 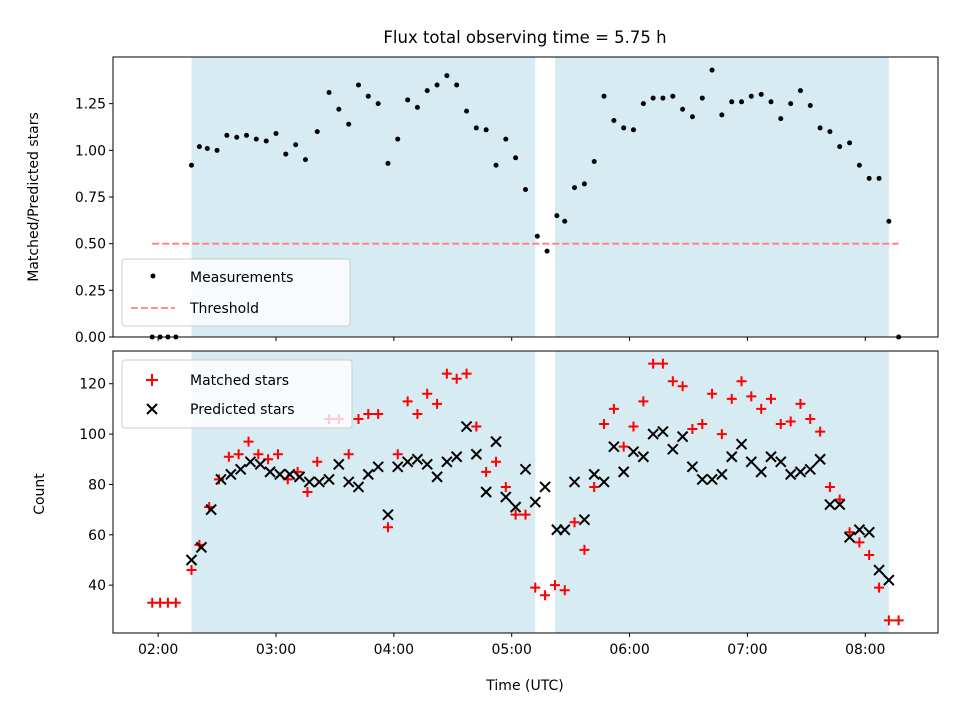 I want to click on top-y-ticks: 0.00 0.25 0.50 0.75 1.00 1.25, so click(x=94, y=221).